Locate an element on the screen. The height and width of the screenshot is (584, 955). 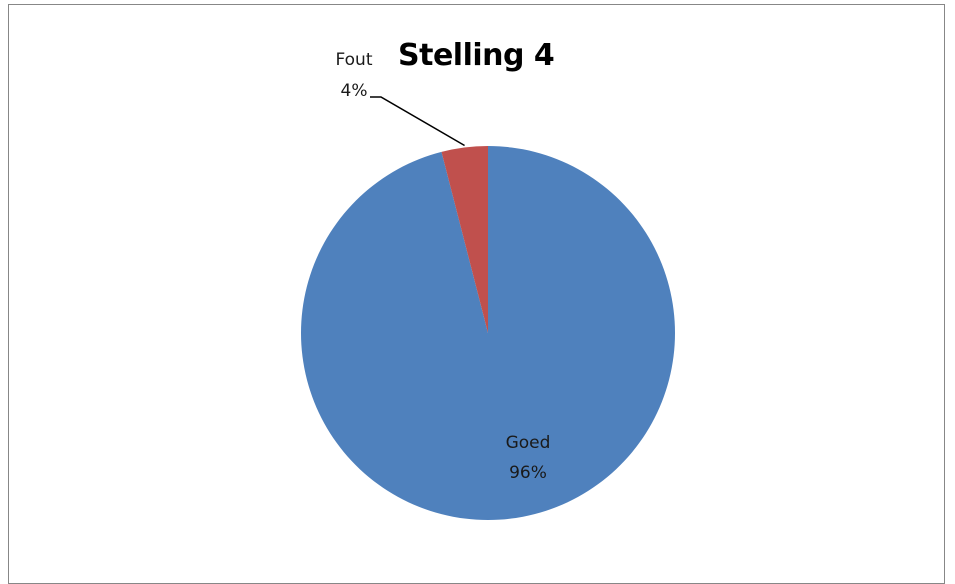
data-label-goed-value: 96% is located at coordinates (528, 473).